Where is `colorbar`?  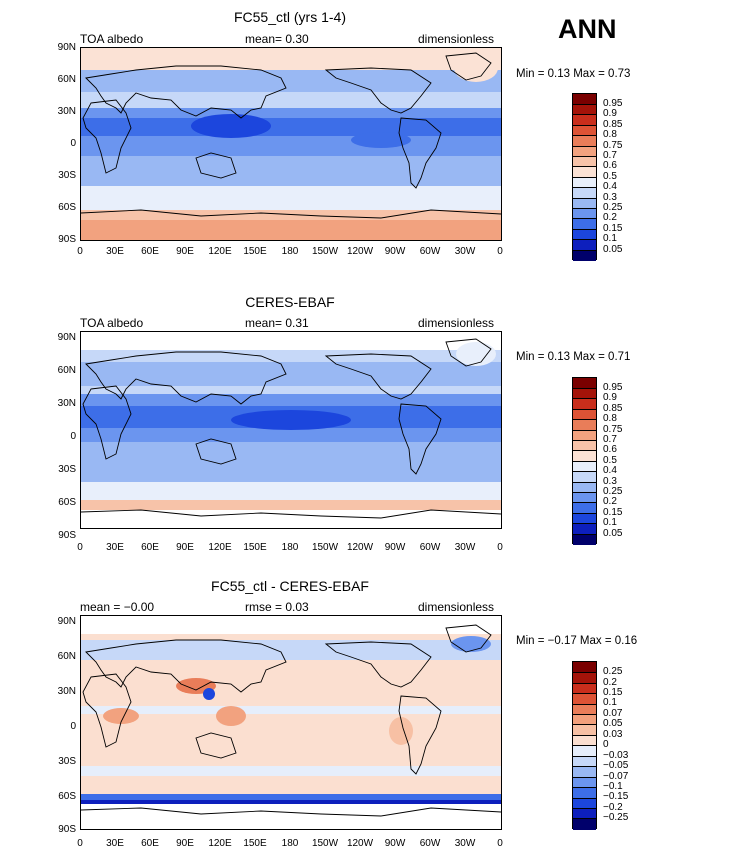
colorbar is located at coordinates (584, 745).